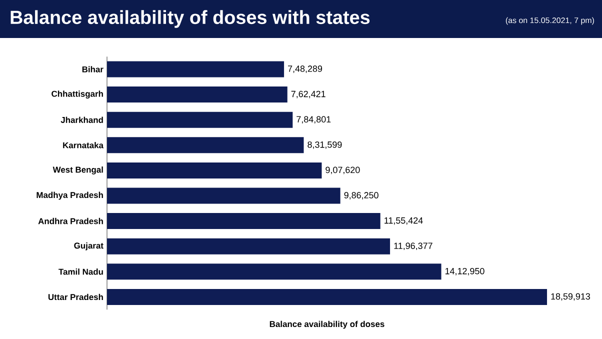  Describe the element at coordinates (305, 69) in the screenshot. I see `data-label: 7,48,289` at that location.